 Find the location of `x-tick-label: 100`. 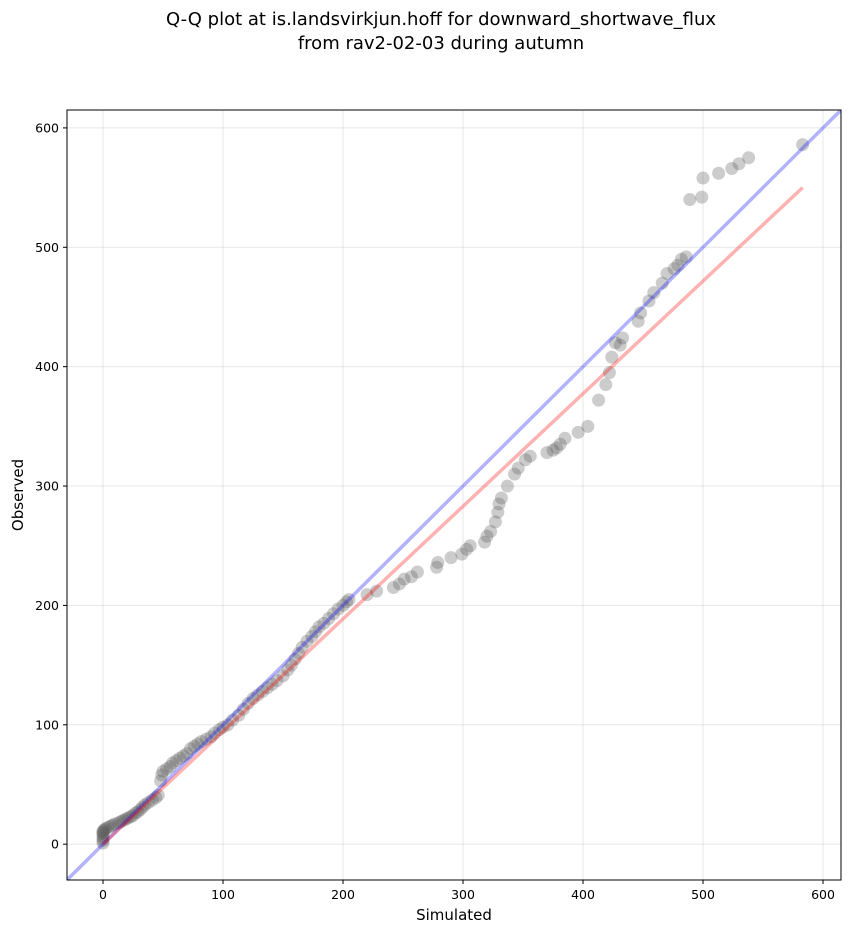

x-tick-label: 100 is located at coordinates (223, 894).